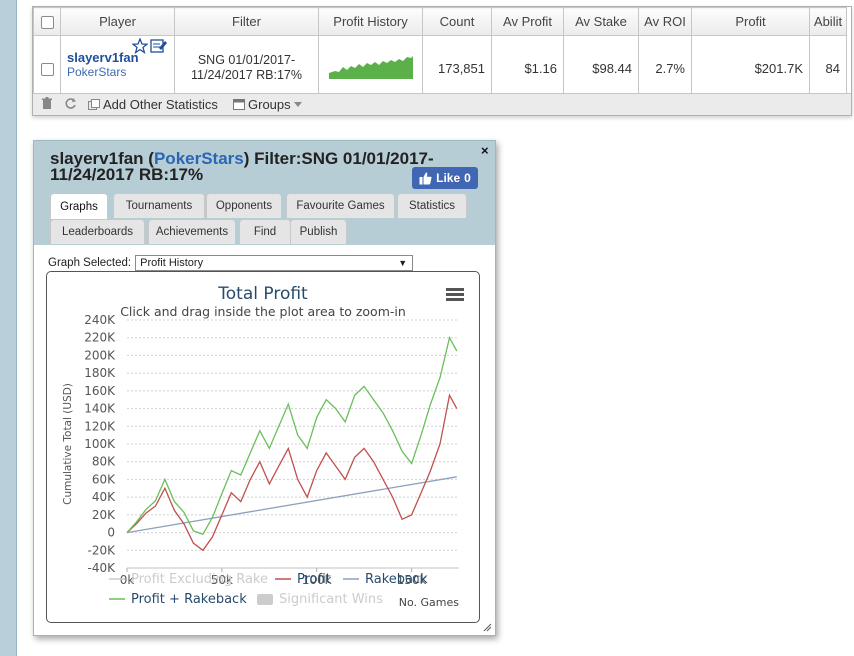  What do you see at coordinates (100, 444) in the screenshot?
I see `y-tick-label: 100K` at bounding box center [100, 444].